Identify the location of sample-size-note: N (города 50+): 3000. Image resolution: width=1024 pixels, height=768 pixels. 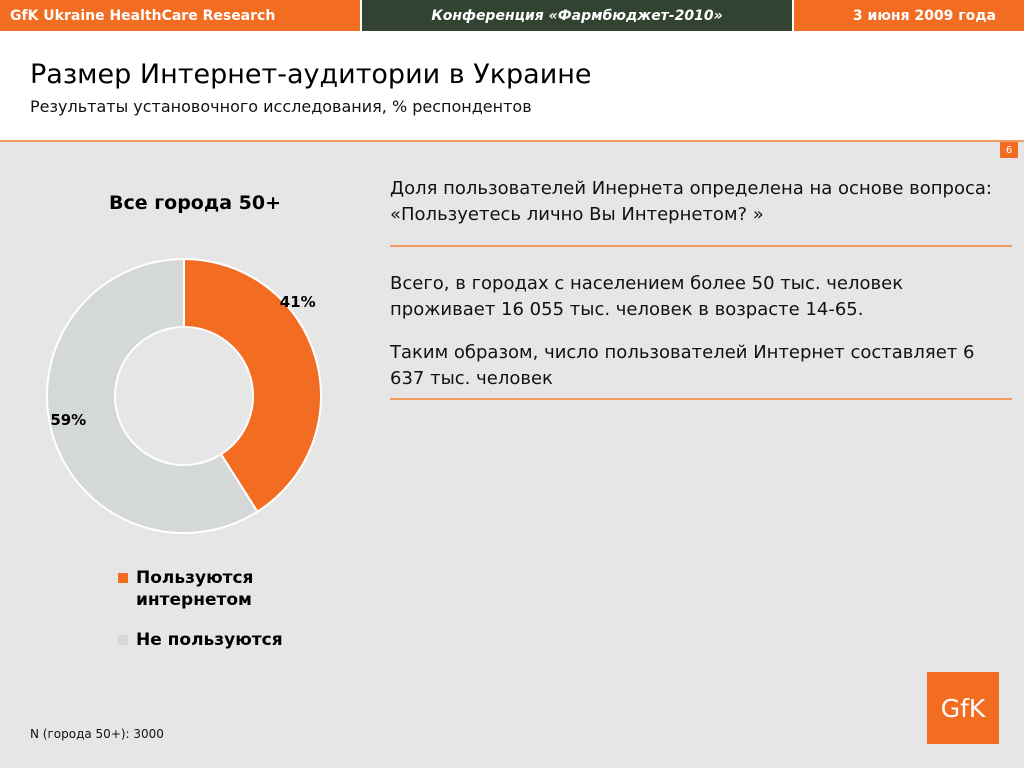
(97, 734).